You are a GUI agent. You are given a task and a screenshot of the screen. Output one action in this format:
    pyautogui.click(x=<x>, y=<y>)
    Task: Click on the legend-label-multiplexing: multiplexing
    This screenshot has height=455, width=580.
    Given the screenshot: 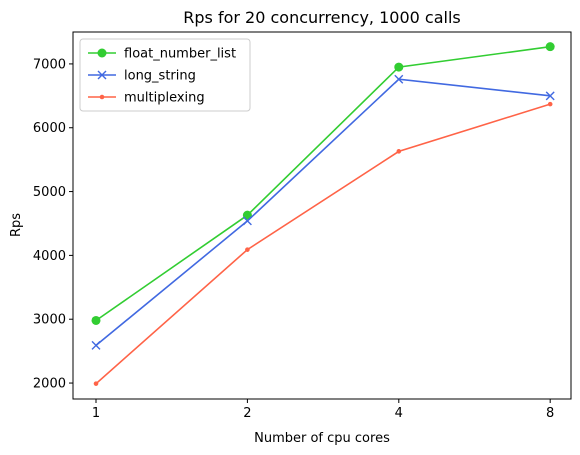 What is the action you would take?
    pyautogui.click(x=164, y=98)
    